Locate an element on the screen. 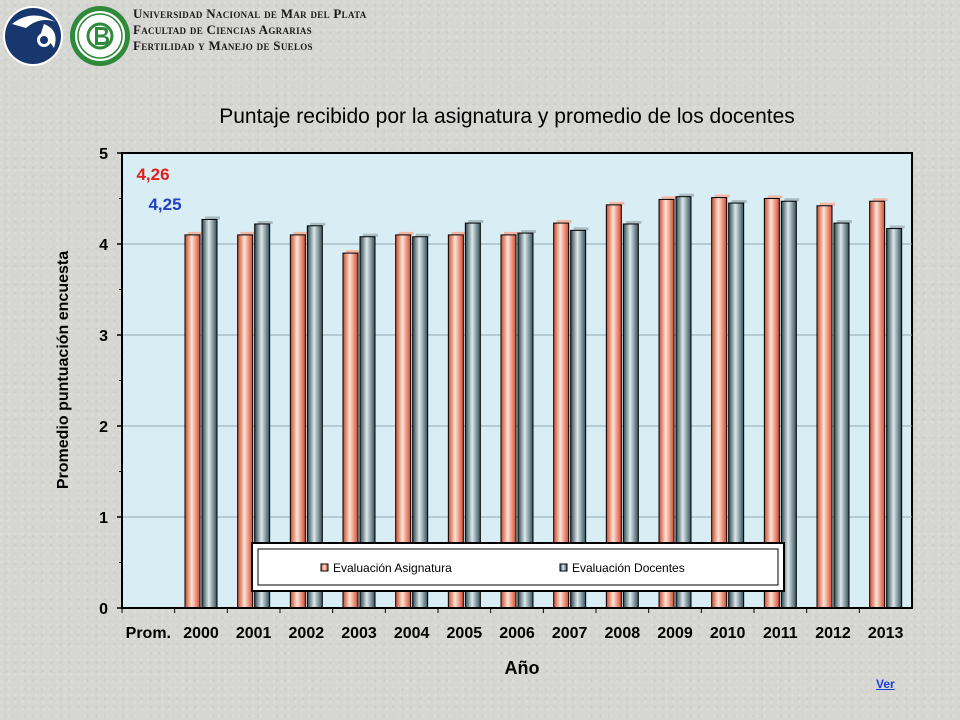  legend-swatch-docentes is located at coordinates (563, 567).